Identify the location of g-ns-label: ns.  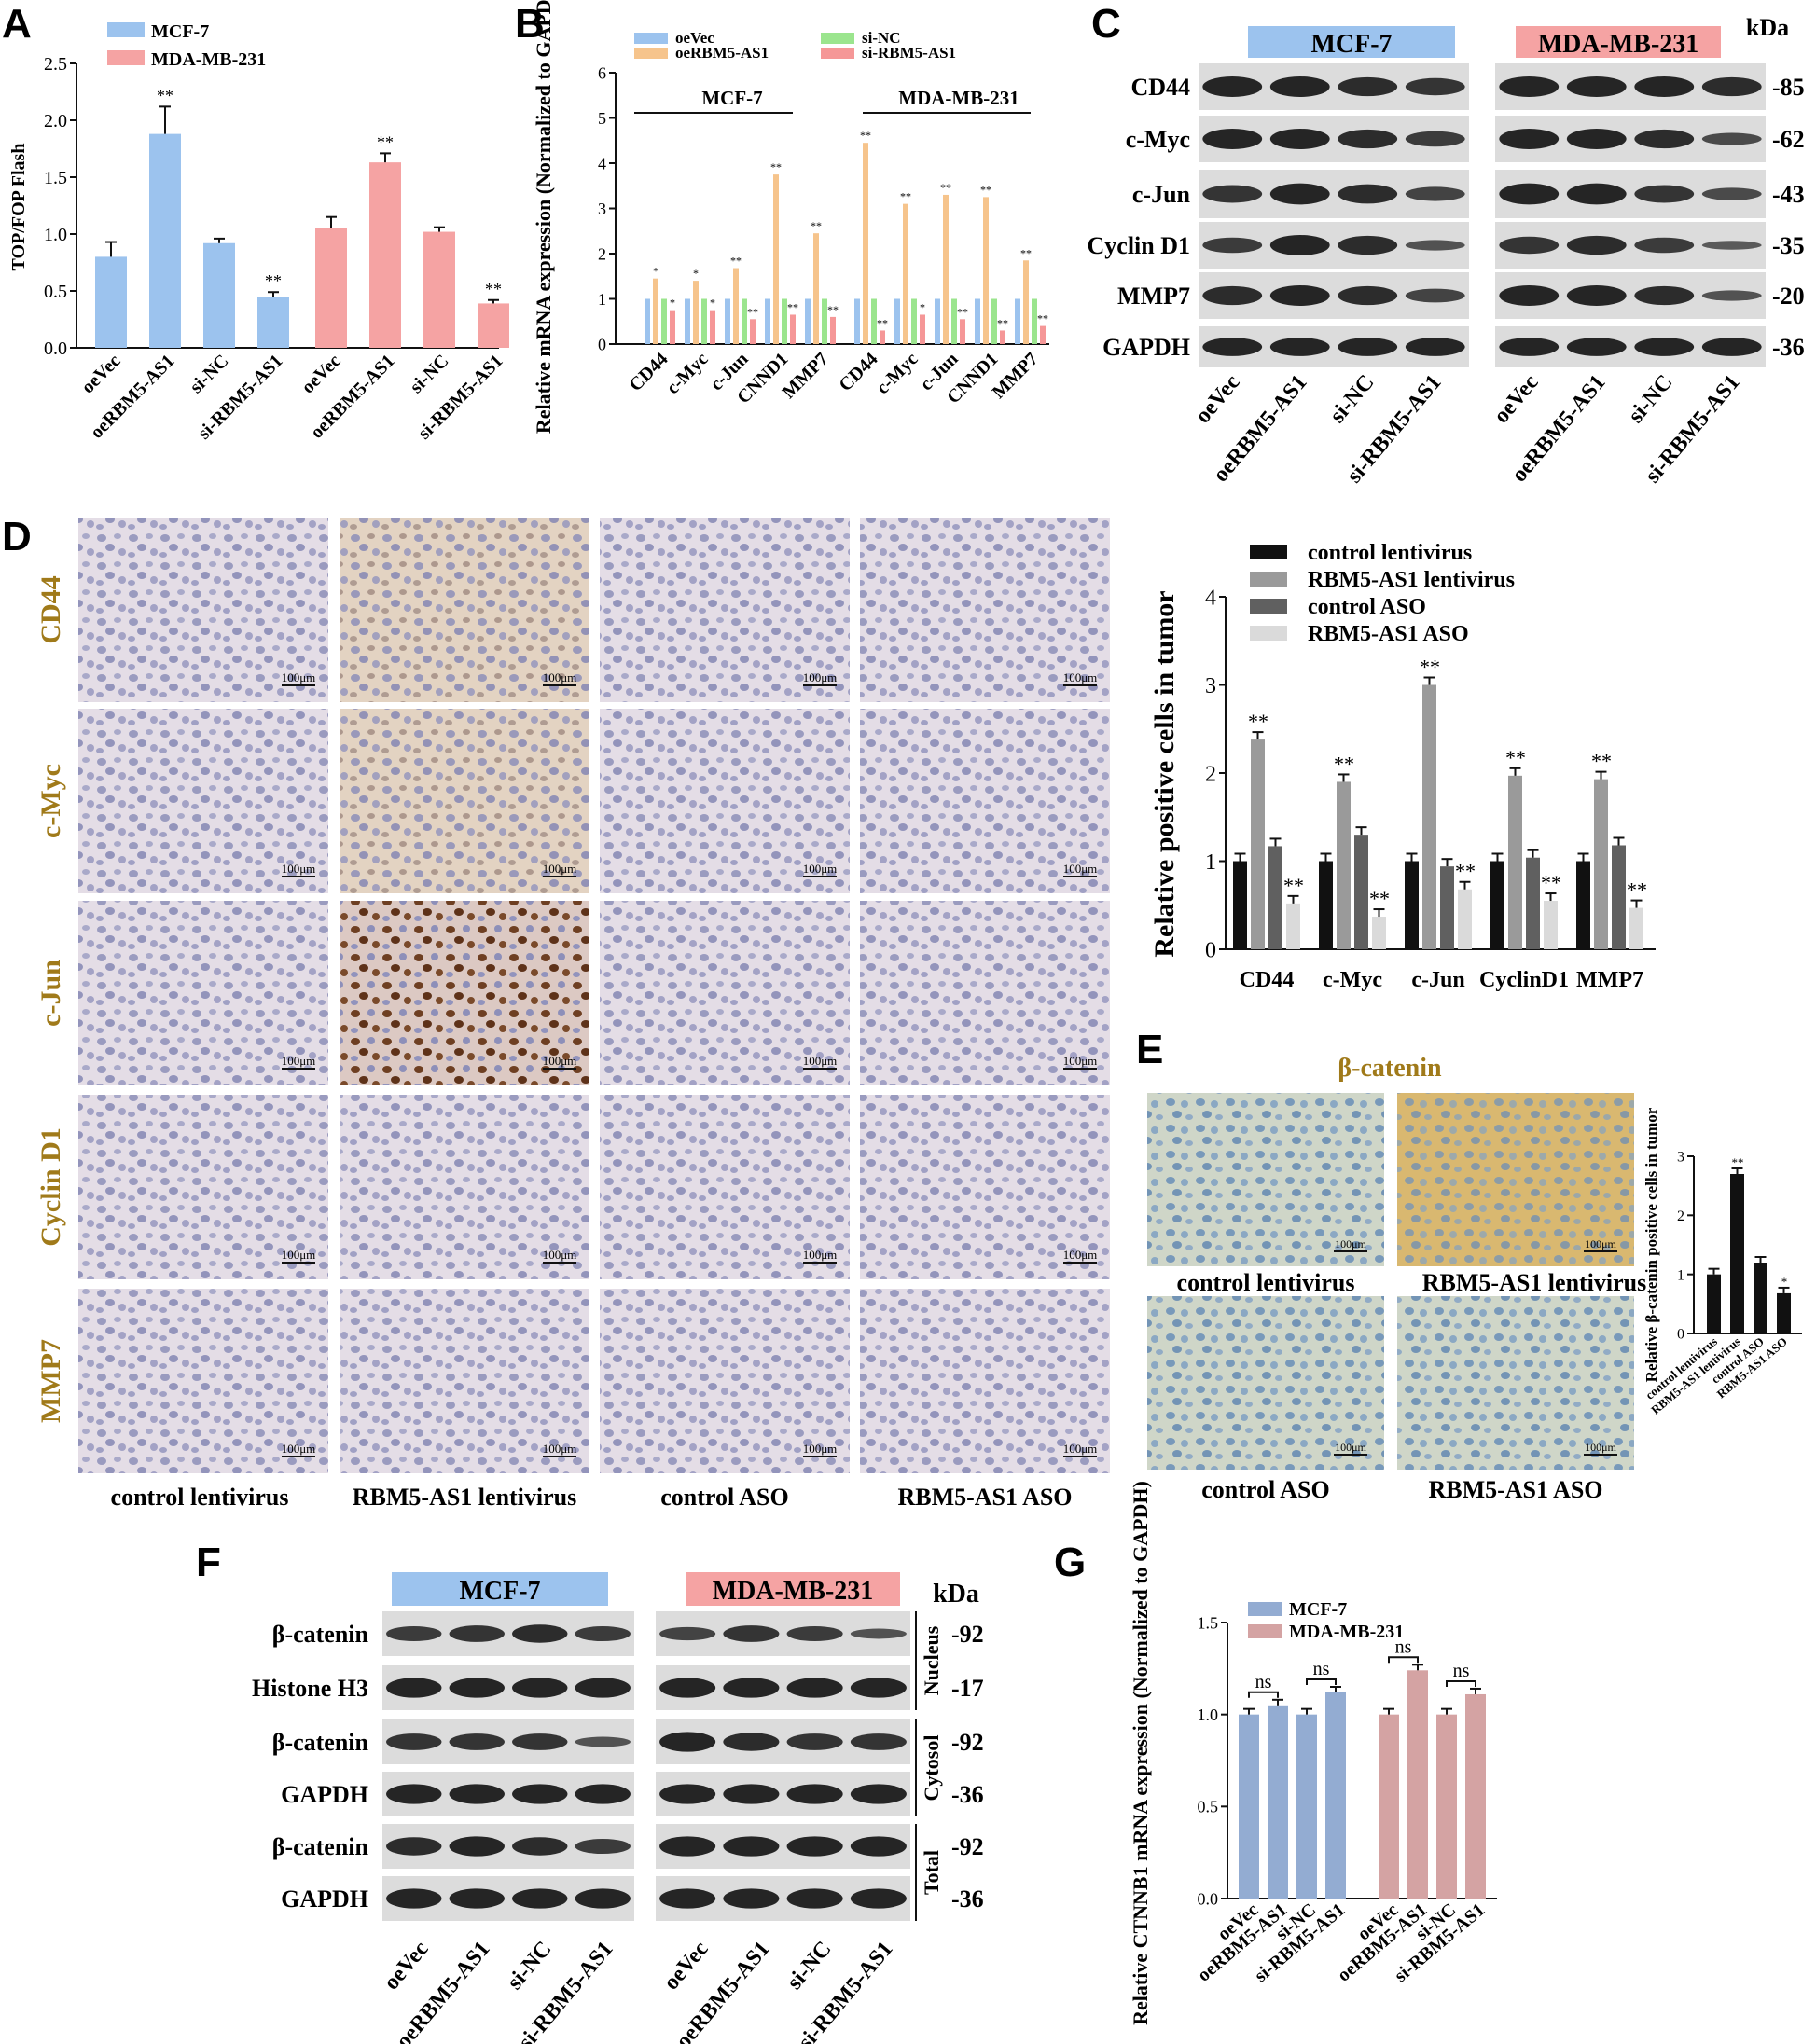
(1462, 1671).